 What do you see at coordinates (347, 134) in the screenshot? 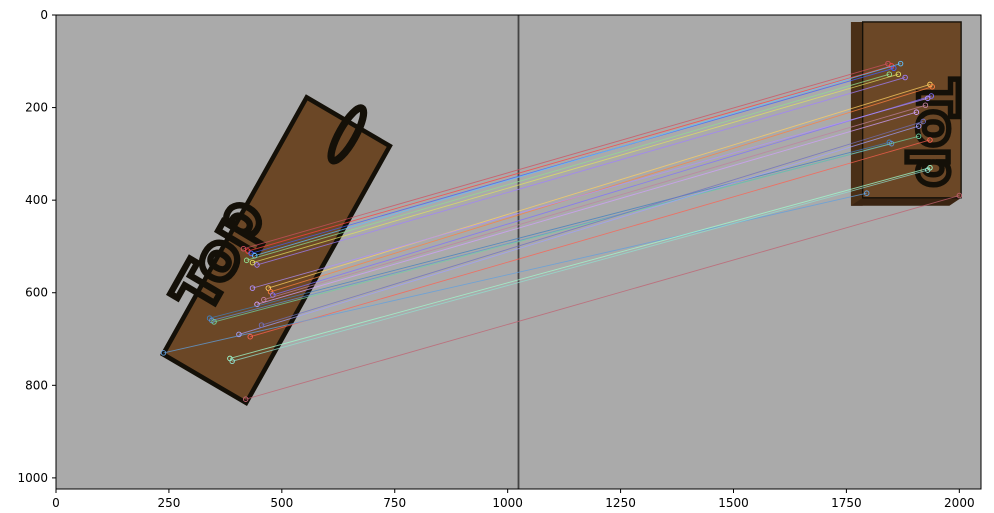
I see `zero-glyph` at bounding box center [347, 134].